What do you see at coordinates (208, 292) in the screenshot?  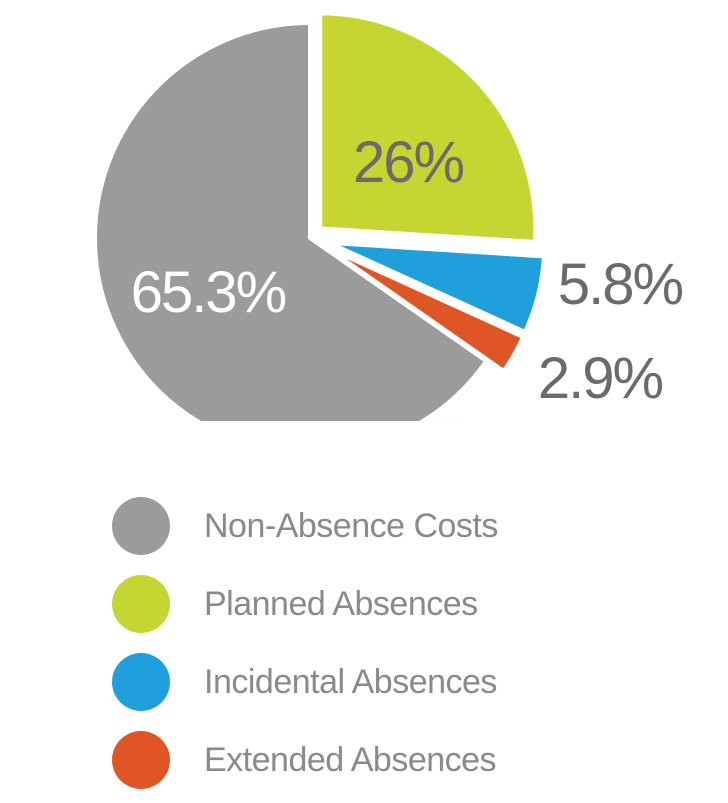 I see `data-label: 65.3%` at bounding box center [208, 292].